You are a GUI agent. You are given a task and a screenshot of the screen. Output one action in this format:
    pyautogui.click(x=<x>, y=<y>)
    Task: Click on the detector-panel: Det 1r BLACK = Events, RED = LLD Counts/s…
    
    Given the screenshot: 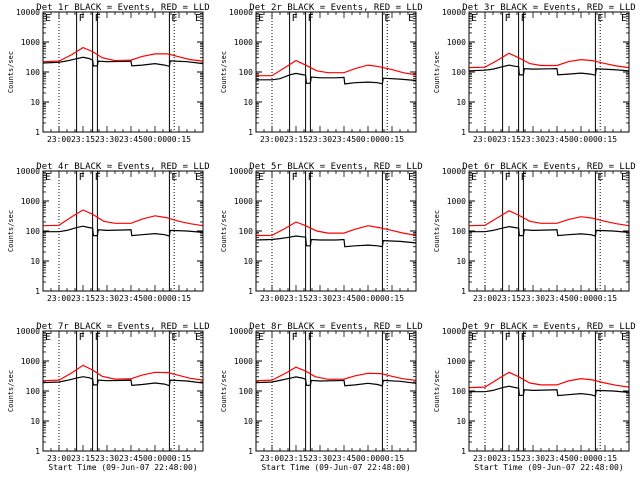 What is the action you would take?
    pyautogui.click(x=108, y=73)
    